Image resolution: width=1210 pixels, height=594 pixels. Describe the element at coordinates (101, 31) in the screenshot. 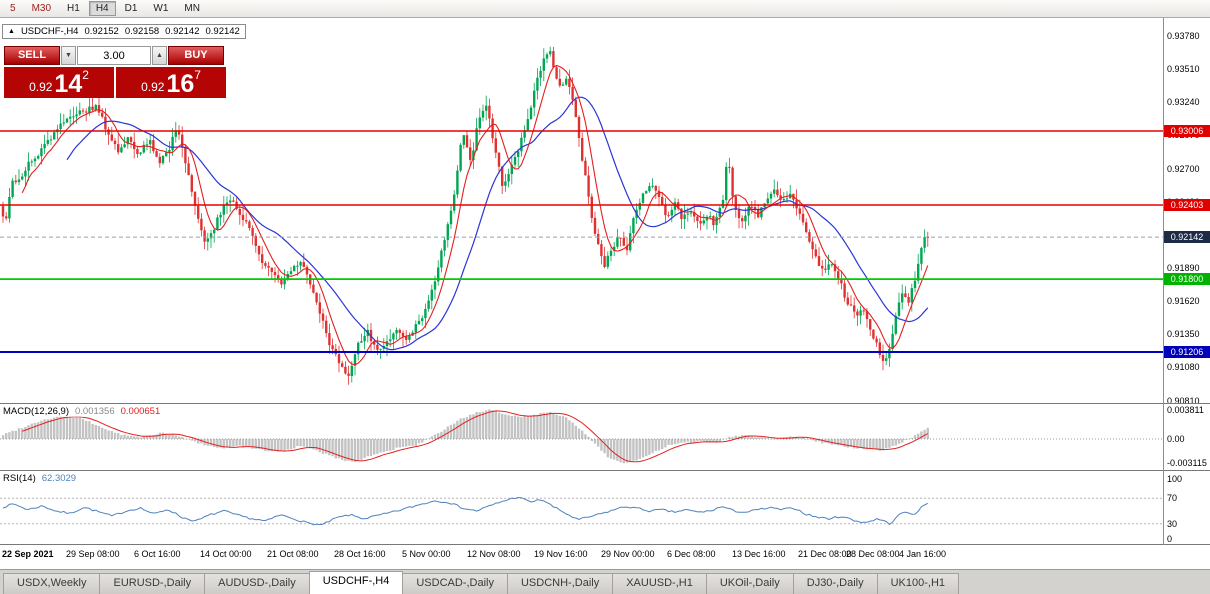

I see `quote-open: 0.92152` at that location.